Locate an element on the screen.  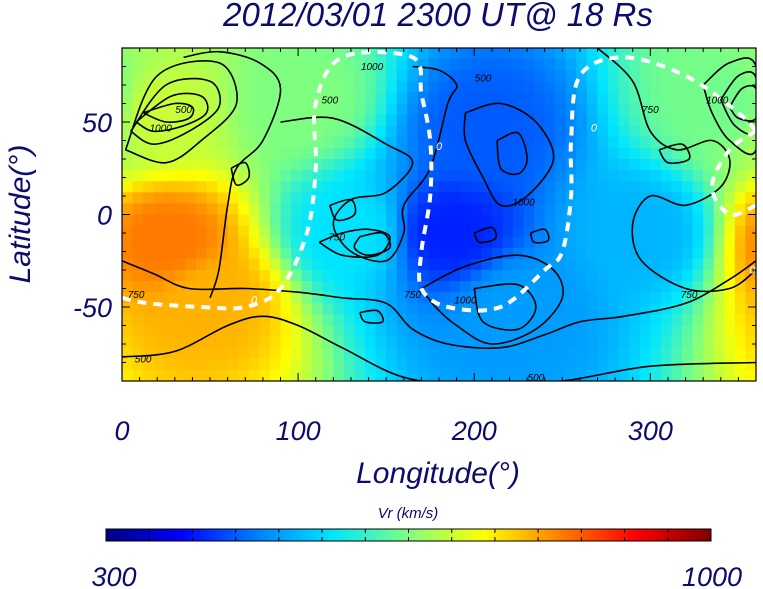
neutral-line-label: 0 is located at coordinates (594, 128).